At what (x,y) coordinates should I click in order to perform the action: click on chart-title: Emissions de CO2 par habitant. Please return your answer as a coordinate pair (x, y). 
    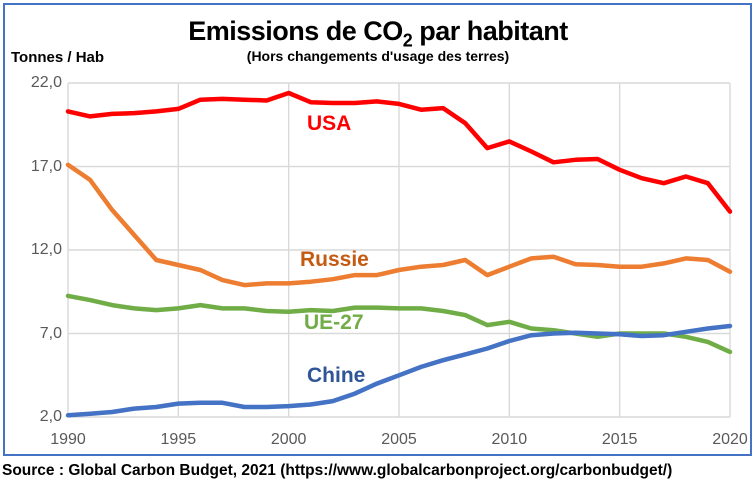
    Looking at the image, I should click on (378, 33).